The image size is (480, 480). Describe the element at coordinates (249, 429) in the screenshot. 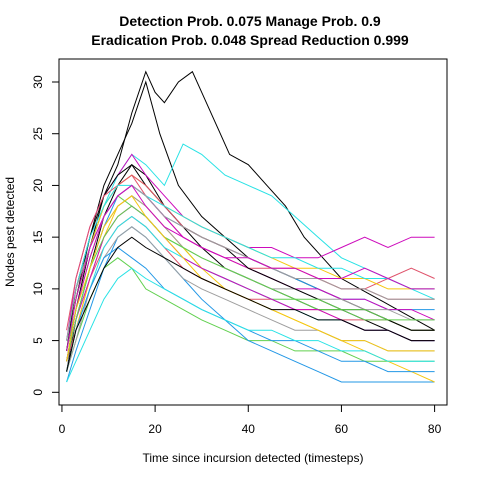

I see `x-tick-label: 40` at that location.